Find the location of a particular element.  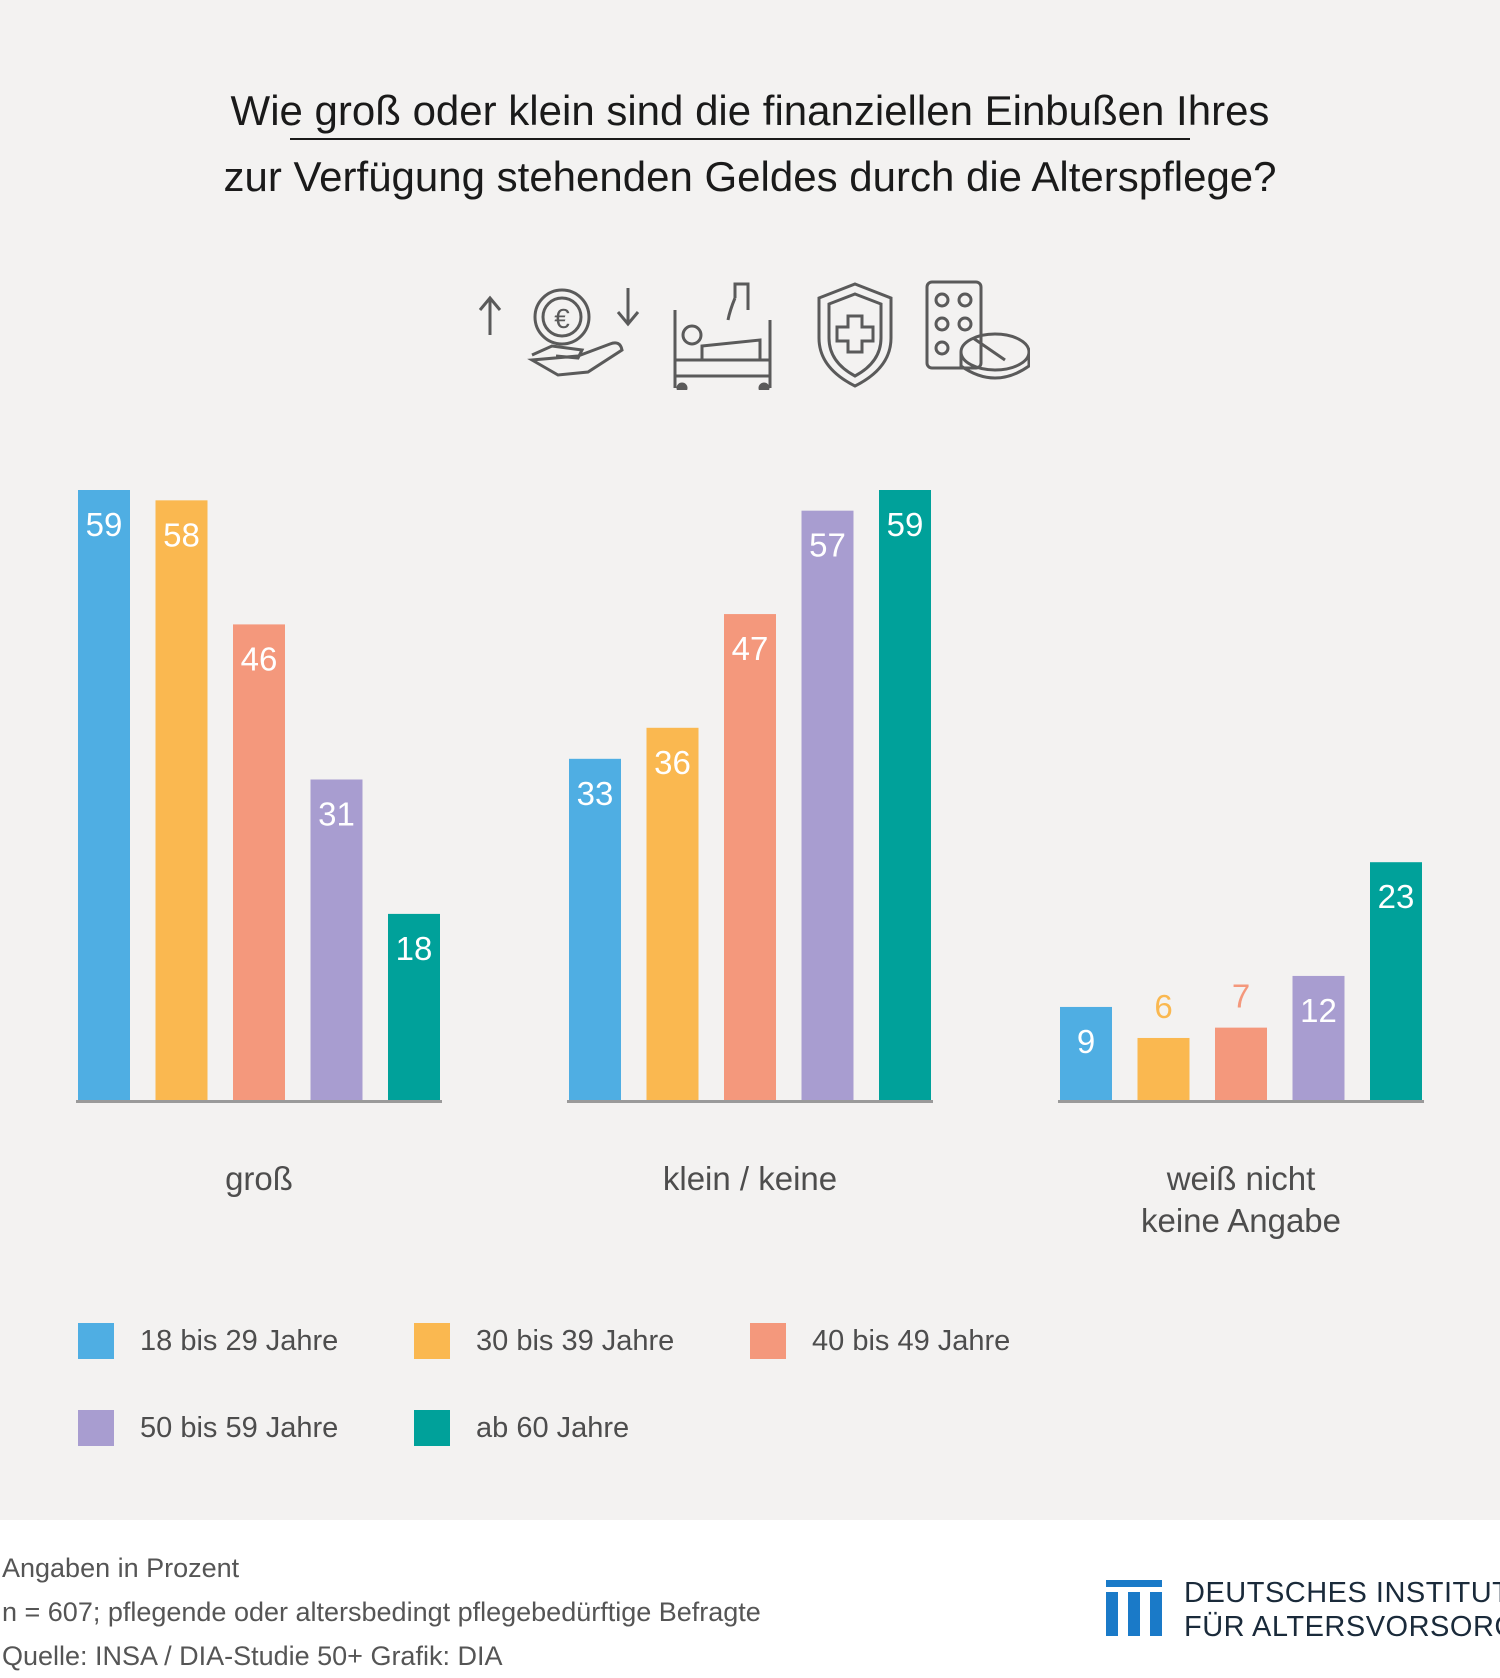

bar-group-3: 9 6 7 12 23 weiß nicht keine Angabe is located at coordinates (1241, 1050).